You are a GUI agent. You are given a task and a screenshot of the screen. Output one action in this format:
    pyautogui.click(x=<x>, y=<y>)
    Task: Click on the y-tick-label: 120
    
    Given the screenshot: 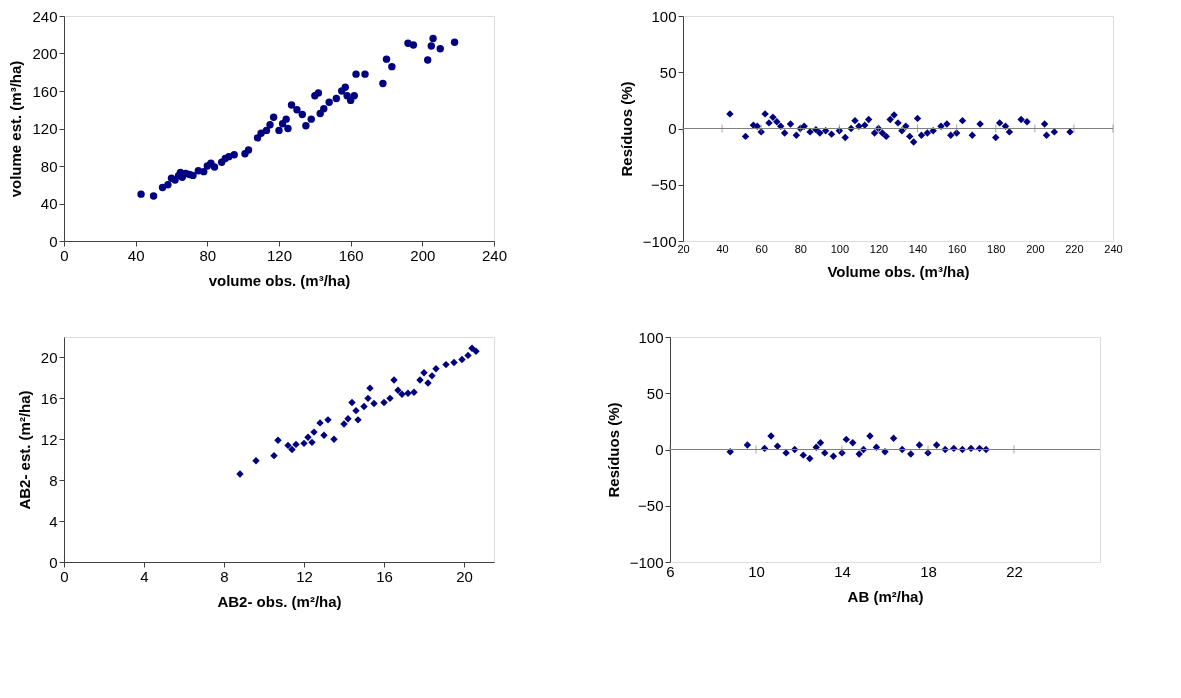 What is the action you would take?
    pyautogui.click(x=45, y=128)
    